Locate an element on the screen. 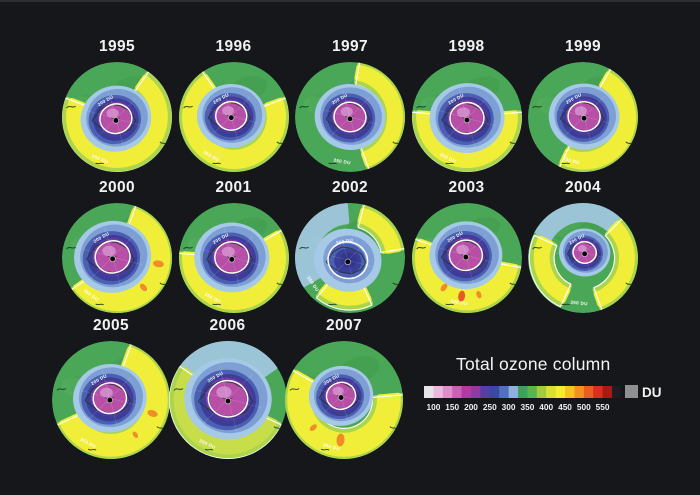  ozone-band is located at coordinates (113, 401).